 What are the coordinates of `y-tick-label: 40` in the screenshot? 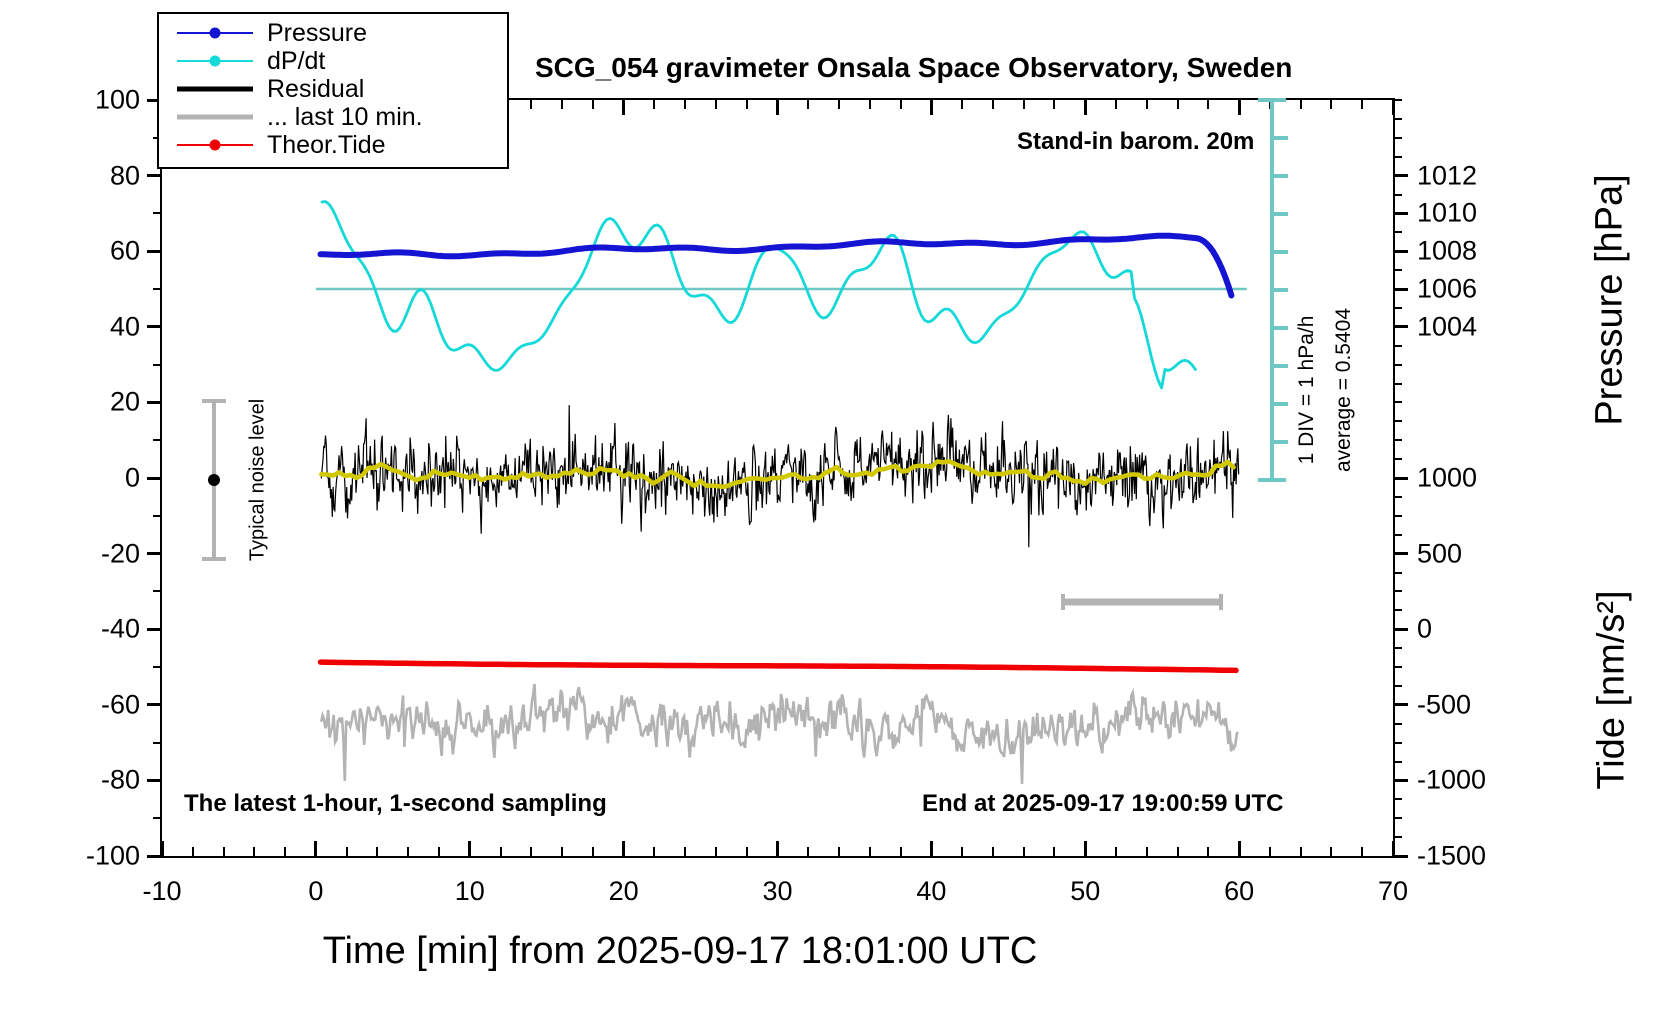 It's located at (124, 326).